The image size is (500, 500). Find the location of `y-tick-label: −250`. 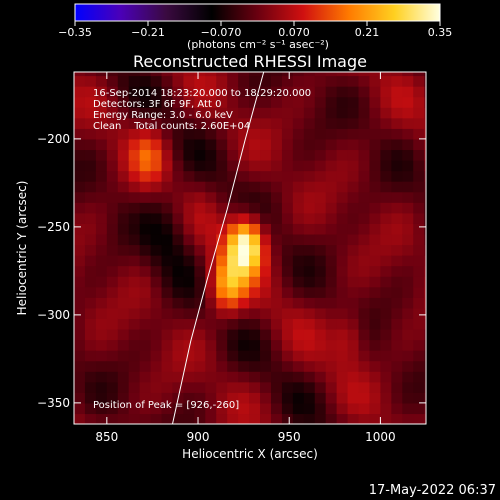

y-tick-label: −250 is located at coordinates (53, 227).